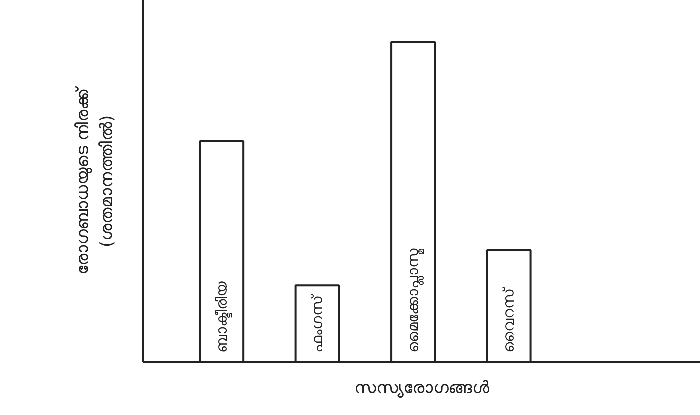  What do you see at coordinates (317, 322) in the screenshot?
I see `x-tick-label: ഫംഗസ്` at bounding box center [317, 322].